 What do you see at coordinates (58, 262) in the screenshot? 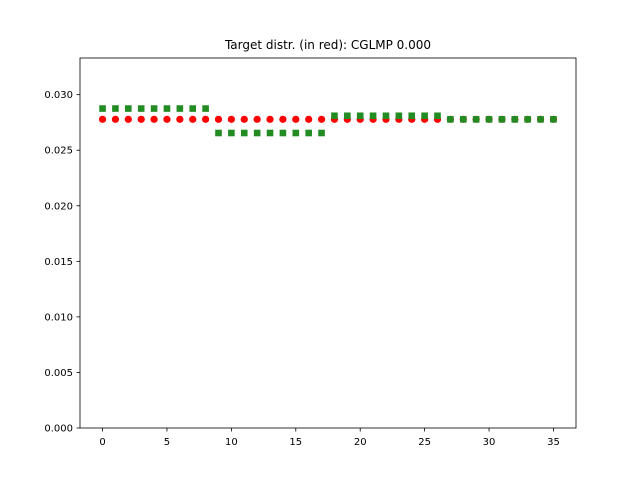
I see `y-tick-label: 0.015` at bounding box center [58, 262].